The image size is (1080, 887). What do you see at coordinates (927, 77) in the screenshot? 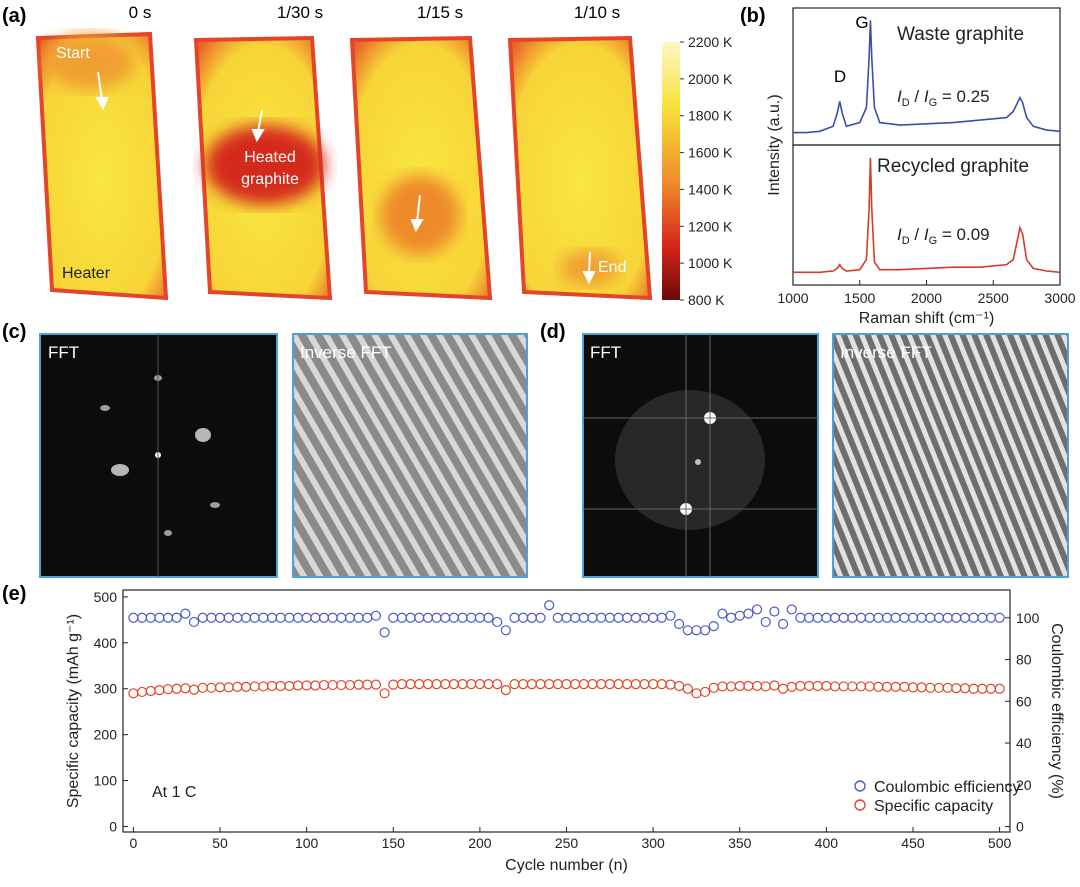
I see `spectrum-line` at bounding box center [927, 77].